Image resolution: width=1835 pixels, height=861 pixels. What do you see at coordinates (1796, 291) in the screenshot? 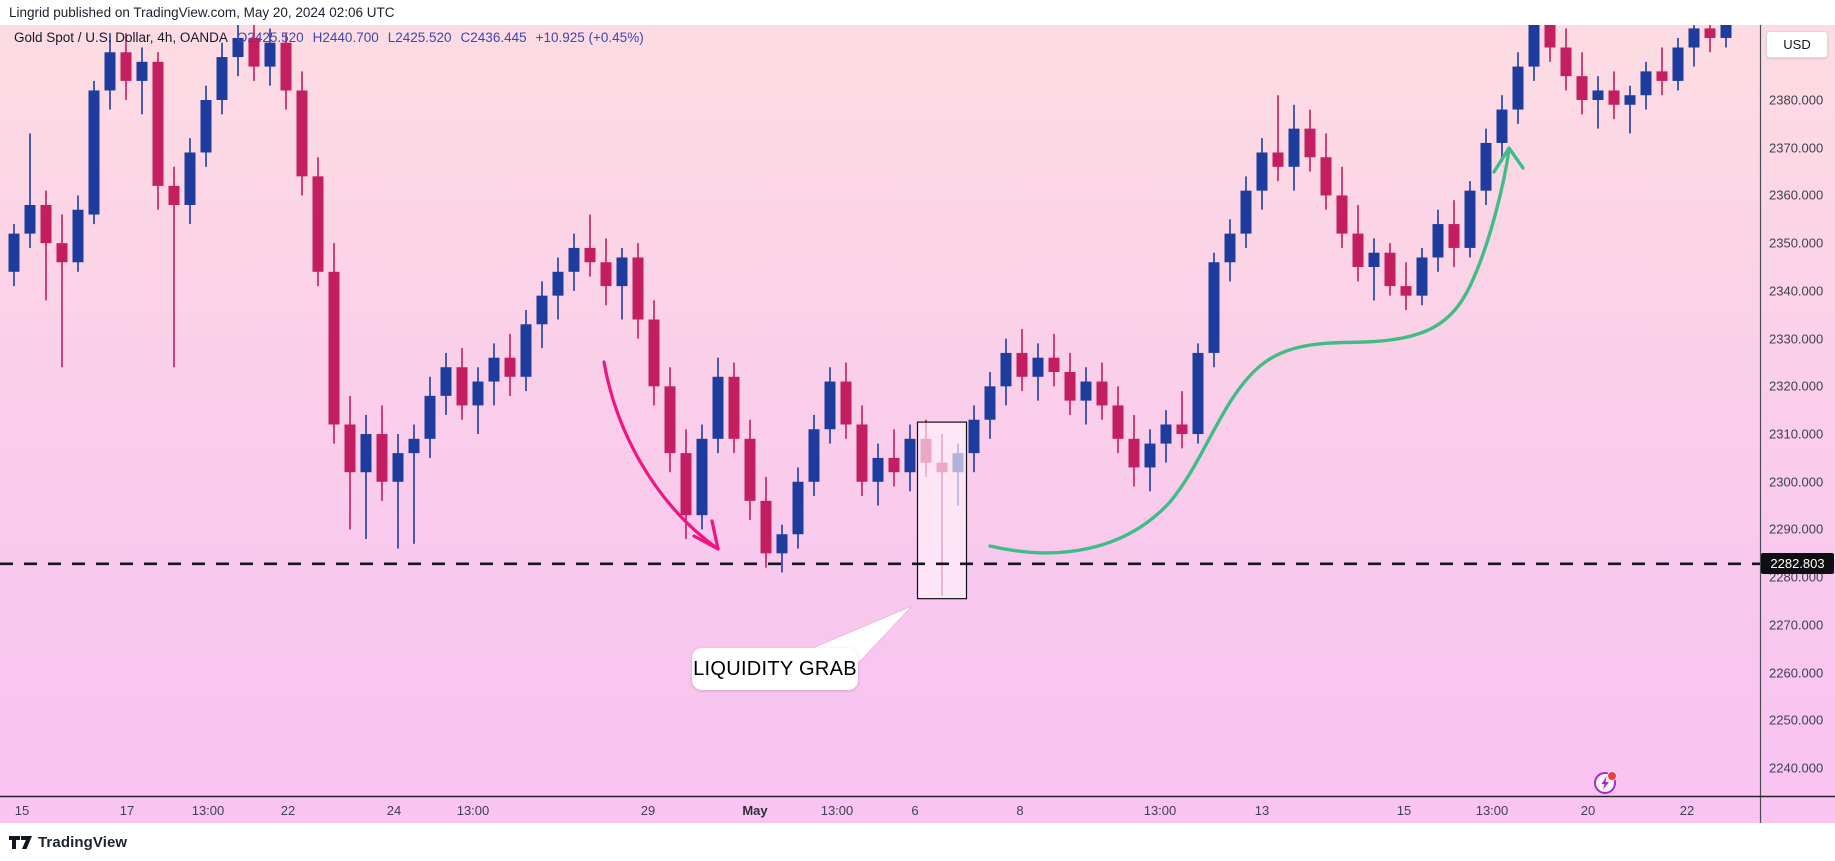
I see `price-tick-label: 2340.000` at bounding box center [1796, 291].